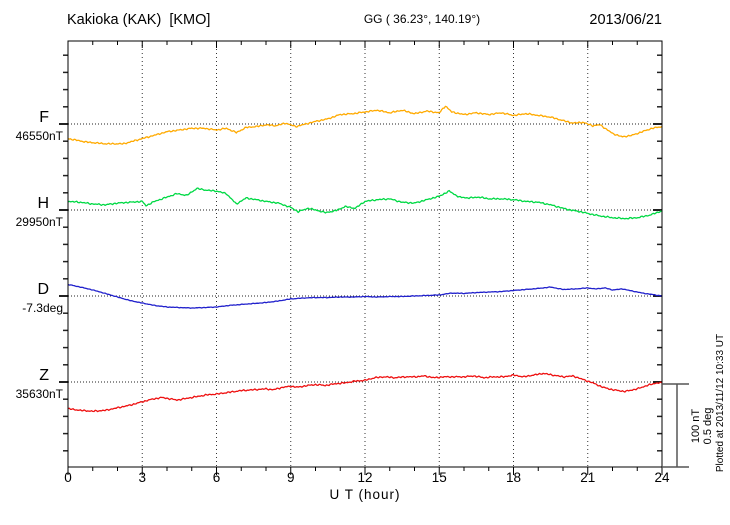 The height and width of the screenshot is (525, 730). I want to click on curve-D, so click(365, 296).